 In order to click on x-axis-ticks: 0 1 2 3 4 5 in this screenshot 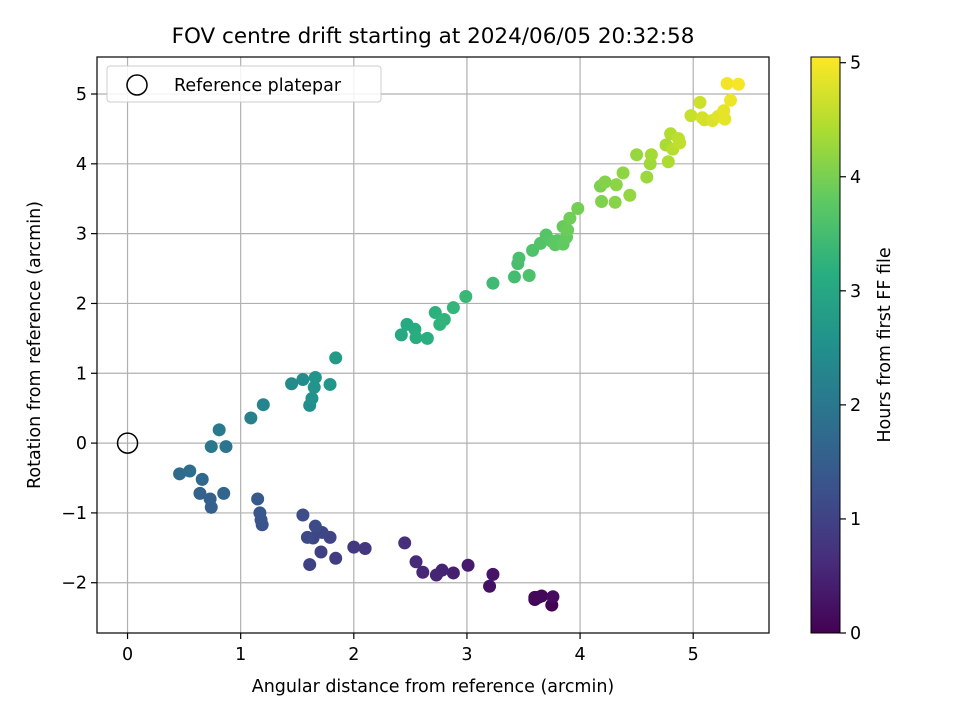, I will do `click(410, 649)`.